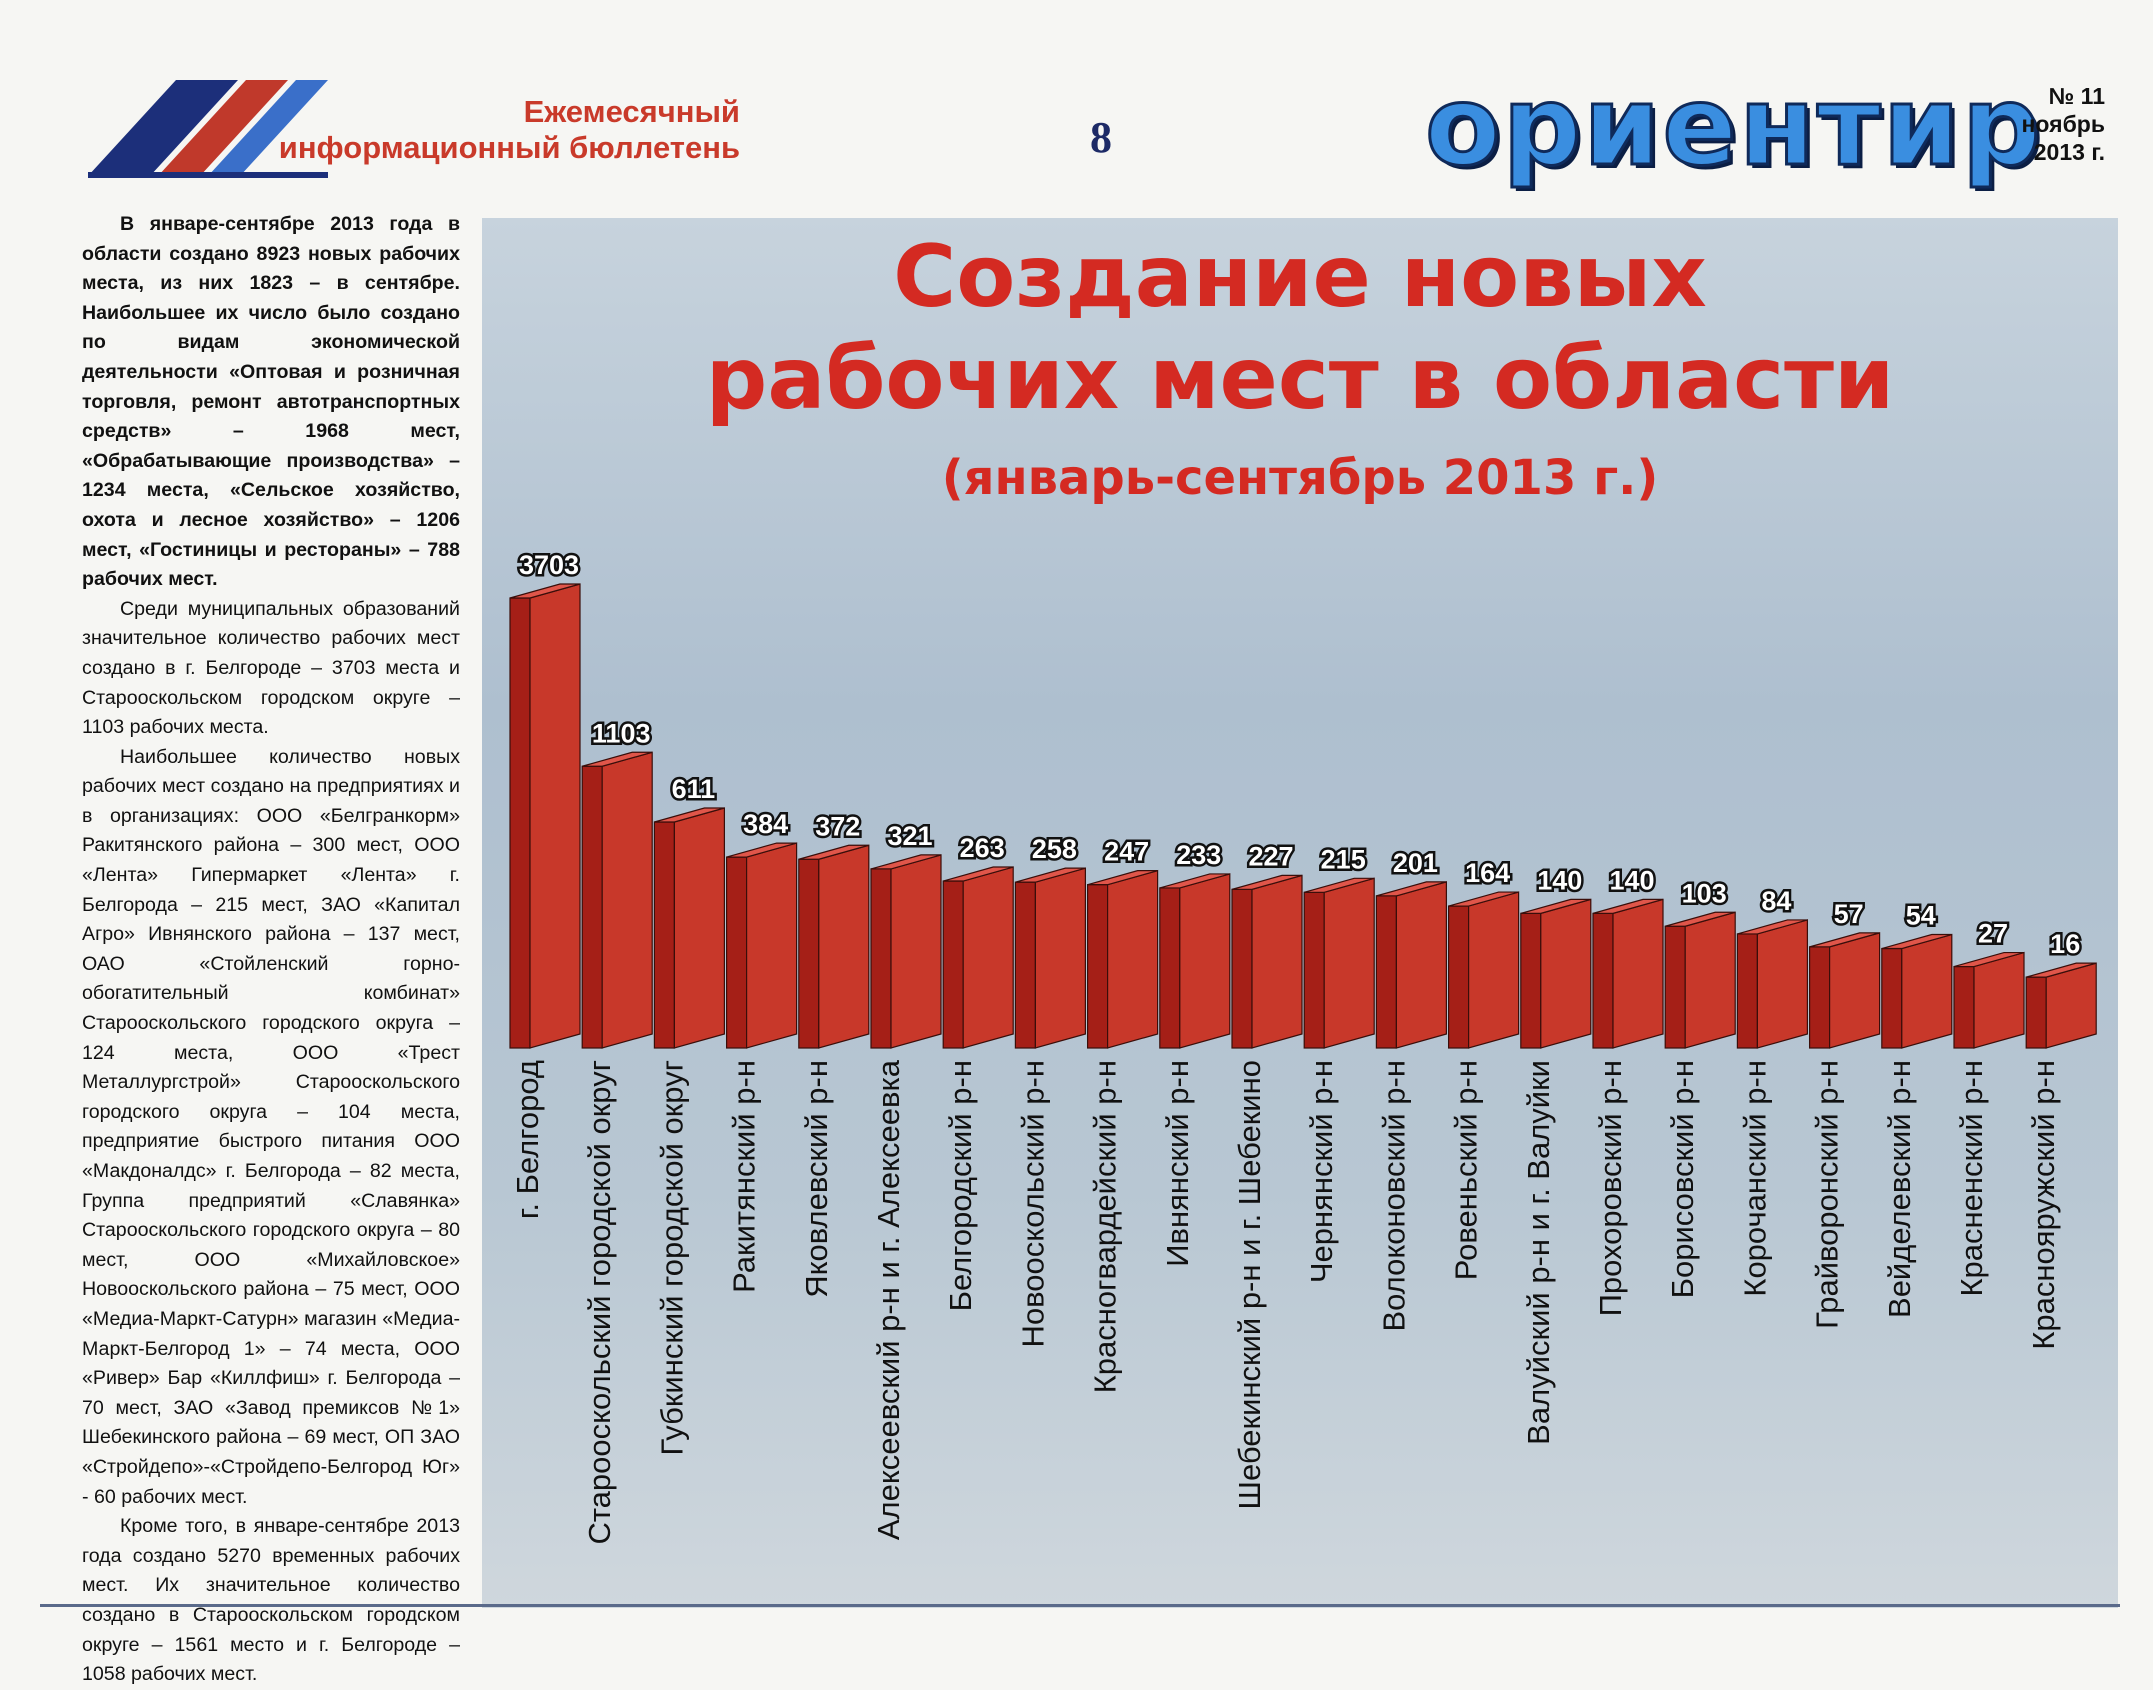 This screenshot has height=1690, width=2153. Describe the element at coordinates (694, 789) in the screenshot. I see `value-label: 611` at that location.